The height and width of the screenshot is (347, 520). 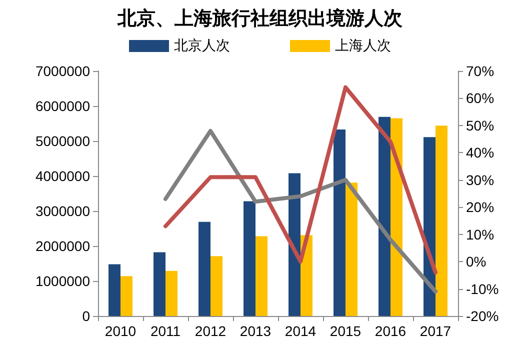 What do you see at coordinates (476, 262) in the screenshot?
I see `y2-tick-label: 0%` at bounding box center [476, 262].